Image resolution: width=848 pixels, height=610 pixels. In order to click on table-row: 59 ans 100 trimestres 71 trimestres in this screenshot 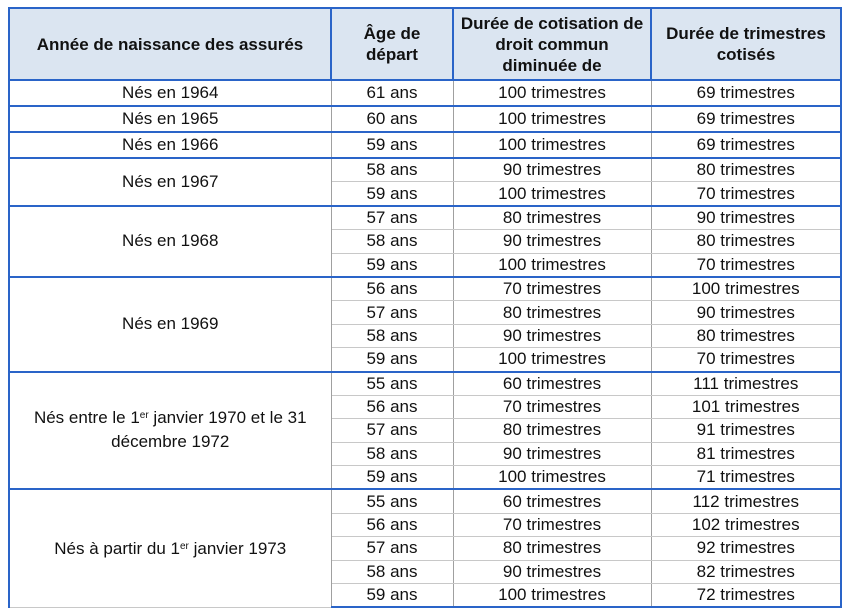, I will do `click(425, 477)`.